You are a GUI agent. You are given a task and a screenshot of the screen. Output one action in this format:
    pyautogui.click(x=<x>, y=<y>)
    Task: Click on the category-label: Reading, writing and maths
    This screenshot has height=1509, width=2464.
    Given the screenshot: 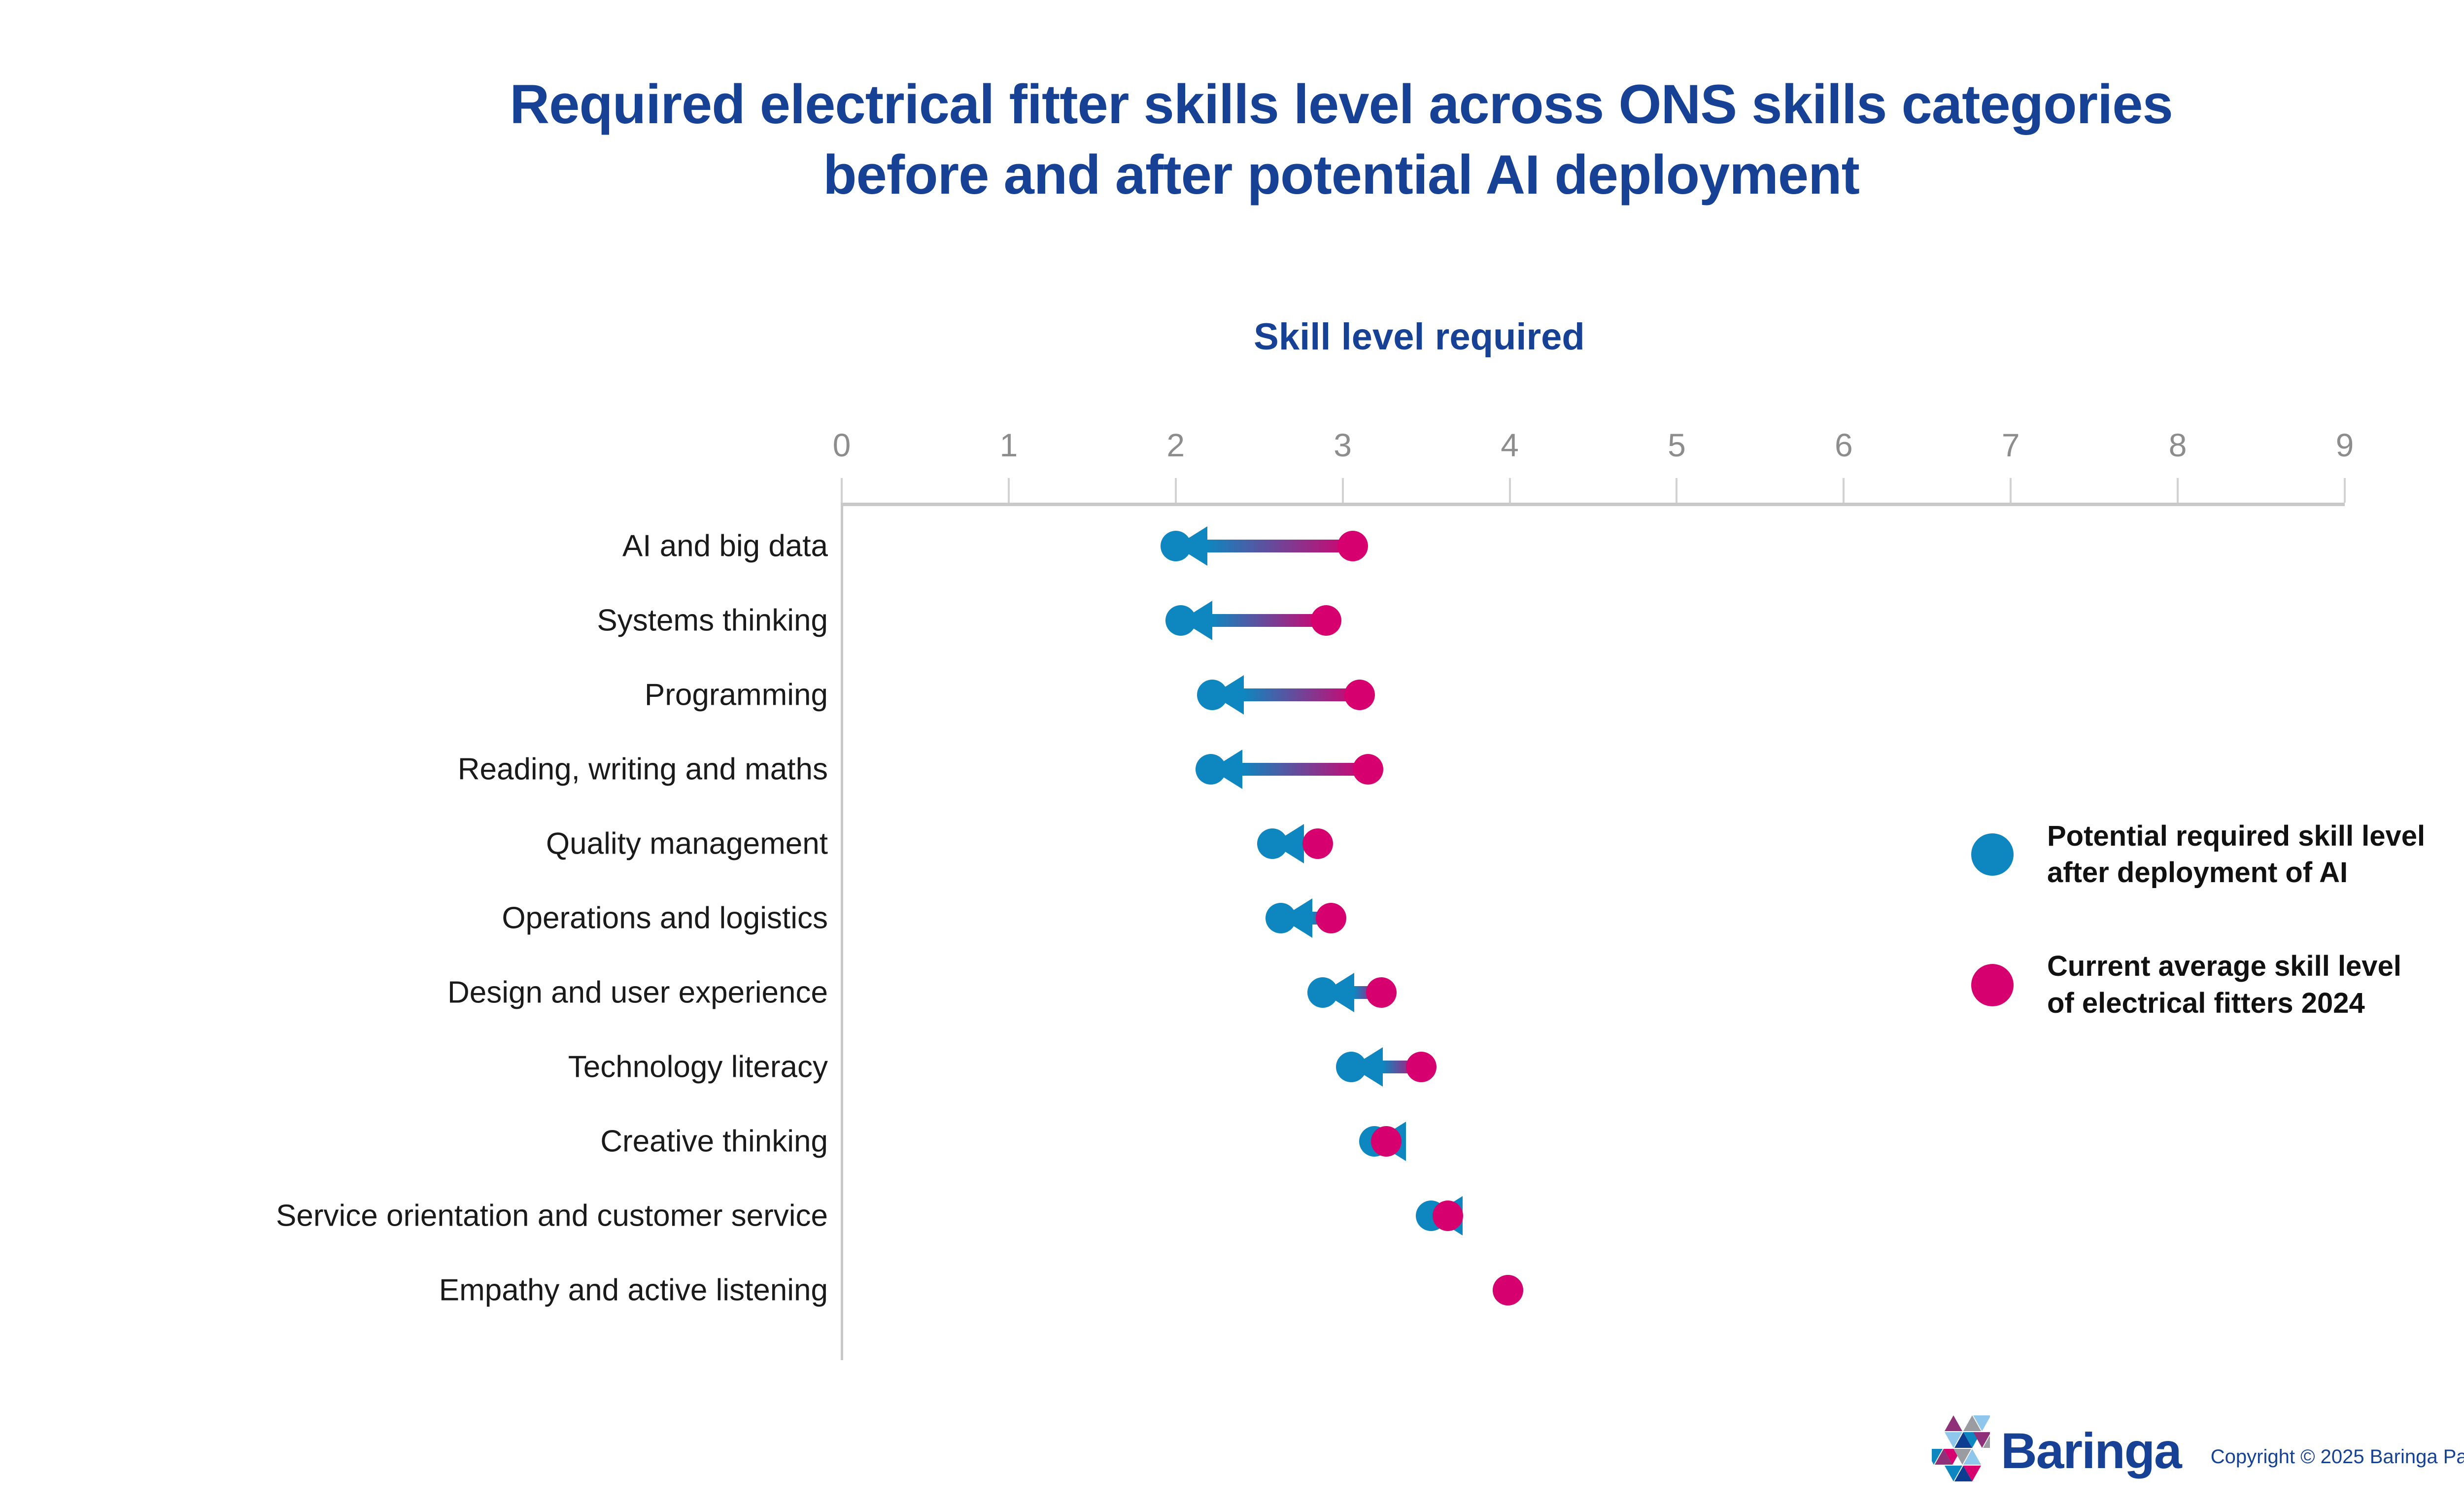 What is the action you would take?
    pyautogui.click(x=642, y=770)
    